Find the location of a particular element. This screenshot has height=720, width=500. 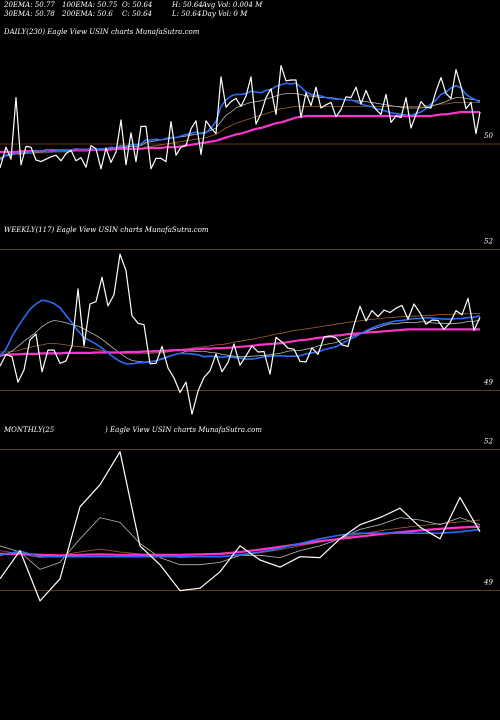

monthly-panel-label-right: ) Eagle View USIN charts MunafaSutra.com is located at coordinates (184, 430).